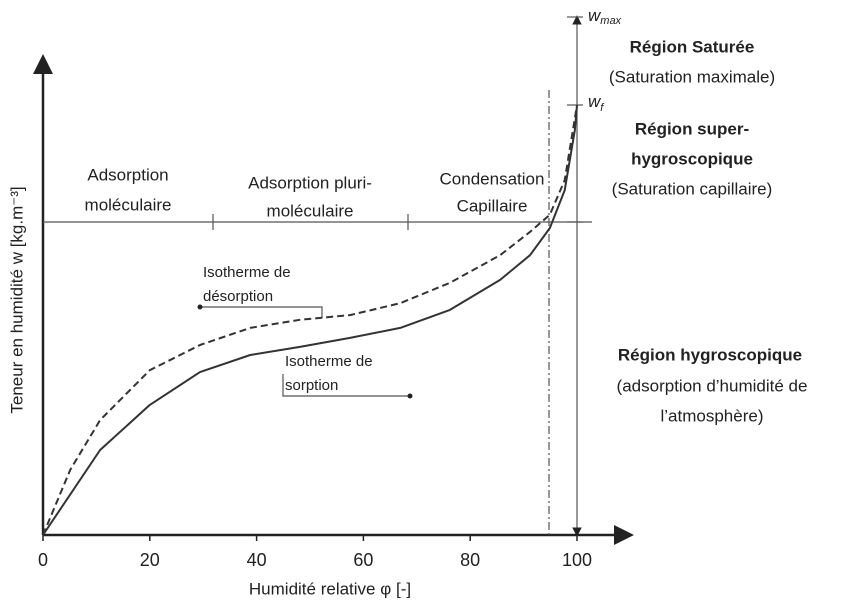  What do you see at coordinates (127, 174) in the screenshot?
I see `zone-label: Adsorption` at bounding box center [127, 174].